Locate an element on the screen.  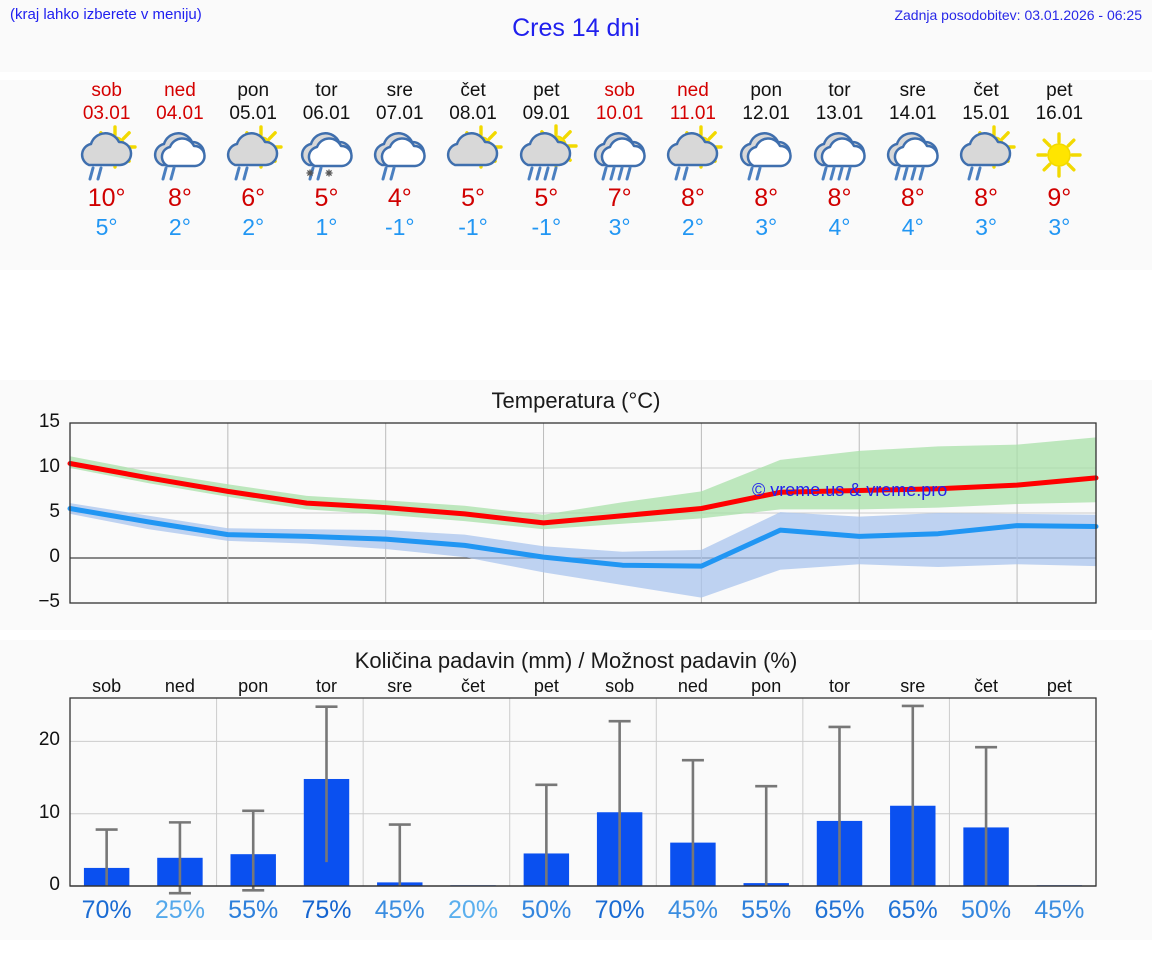
temperature-y-tick: 15 is located at coordinates (49, 421).